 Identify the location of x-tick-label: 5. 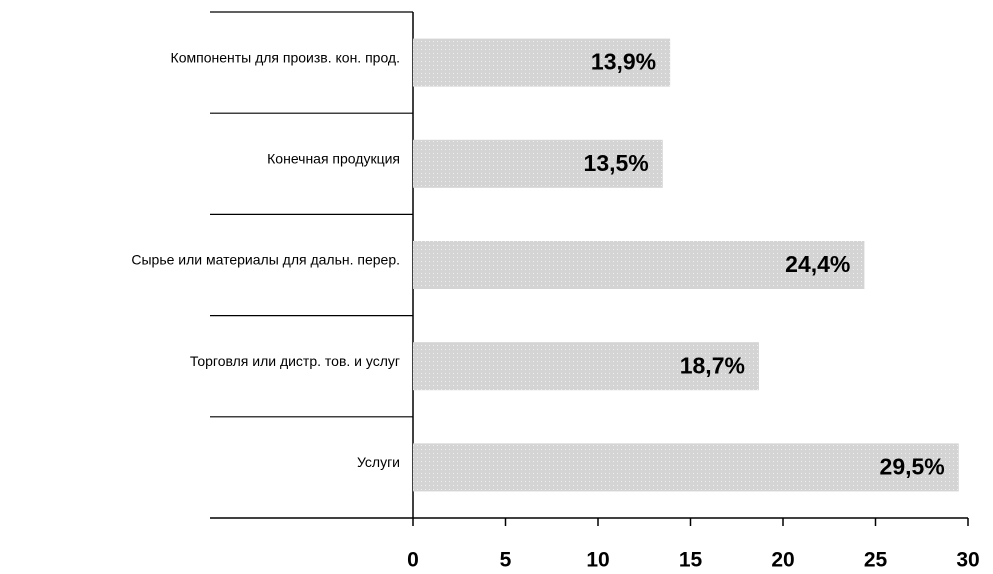
(506, 560).